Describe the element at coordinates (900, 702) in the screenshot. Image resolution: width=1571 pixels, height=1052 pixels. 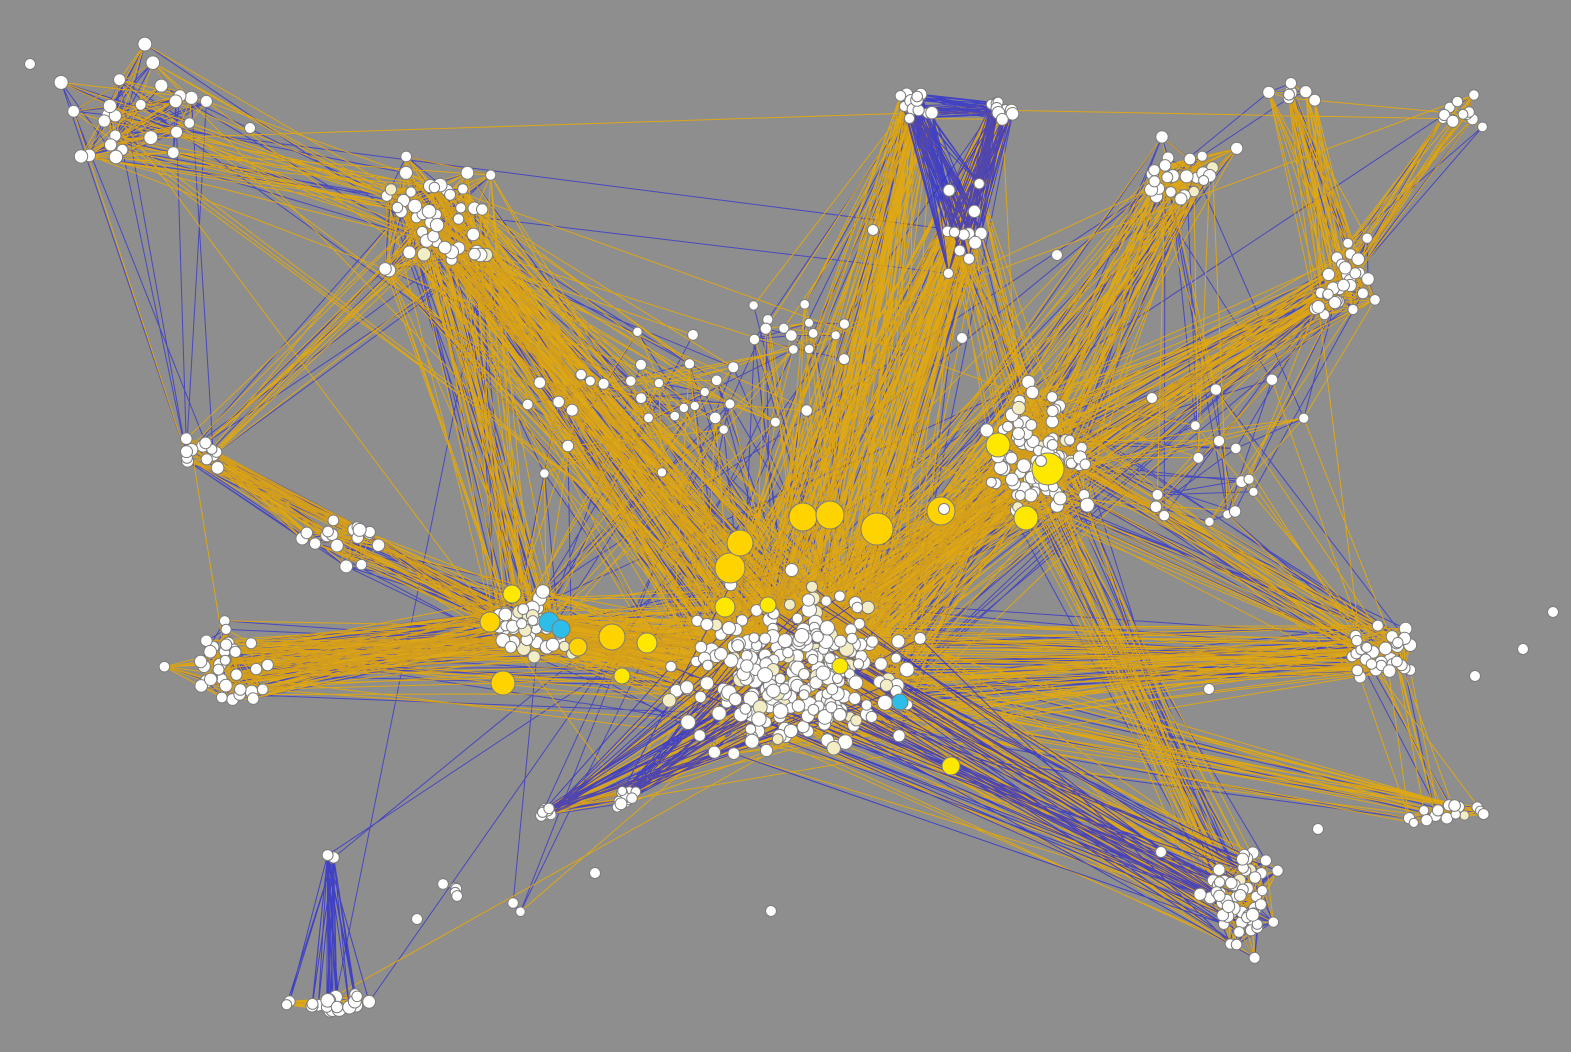
I see `graph-node-cyan` at that location.